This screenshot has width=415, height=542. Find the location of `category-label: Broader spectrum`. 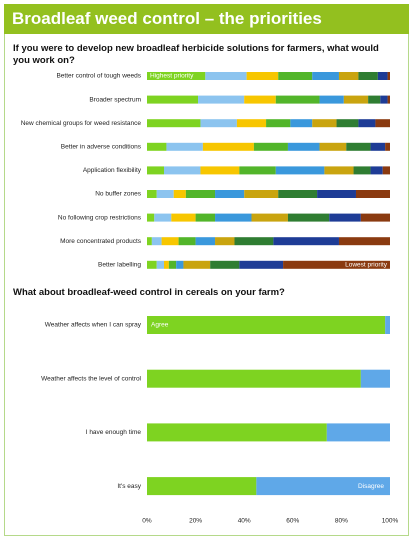

category-label: Broader spectrum is located at coordinates (115, 99).